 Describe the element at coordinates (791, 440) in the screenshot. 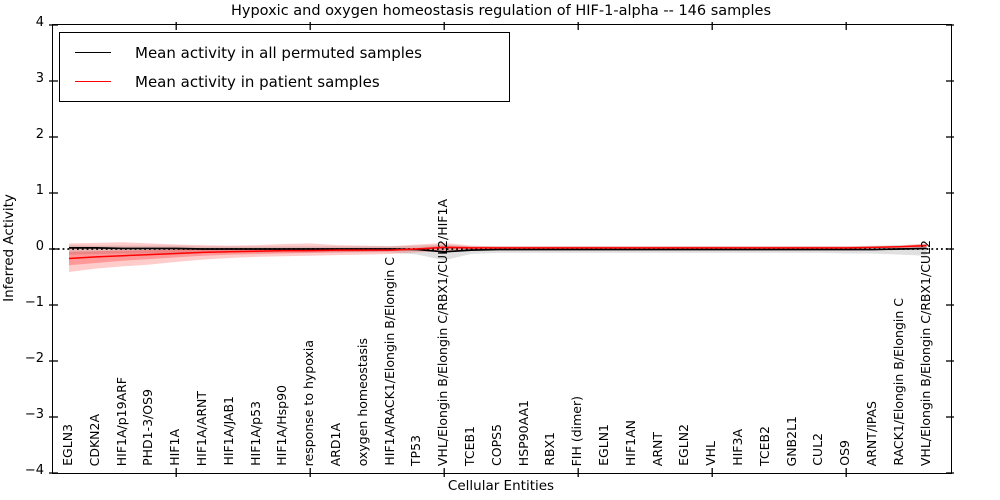

I see `x-tick-label: GNB2L1` at that location.